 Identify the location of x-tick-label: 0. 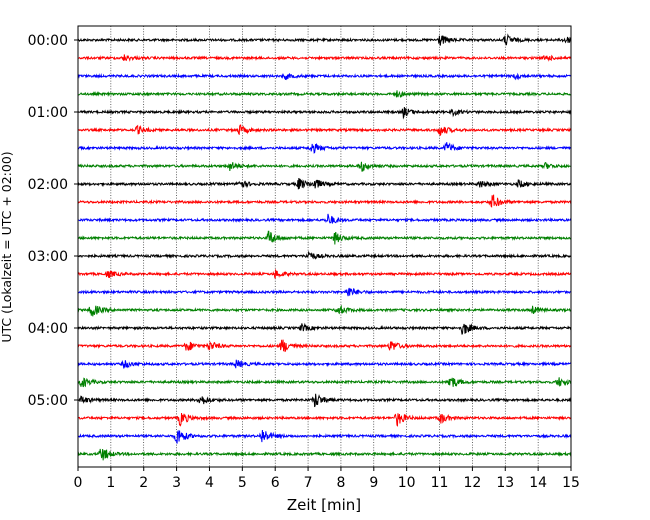
(78, 483).